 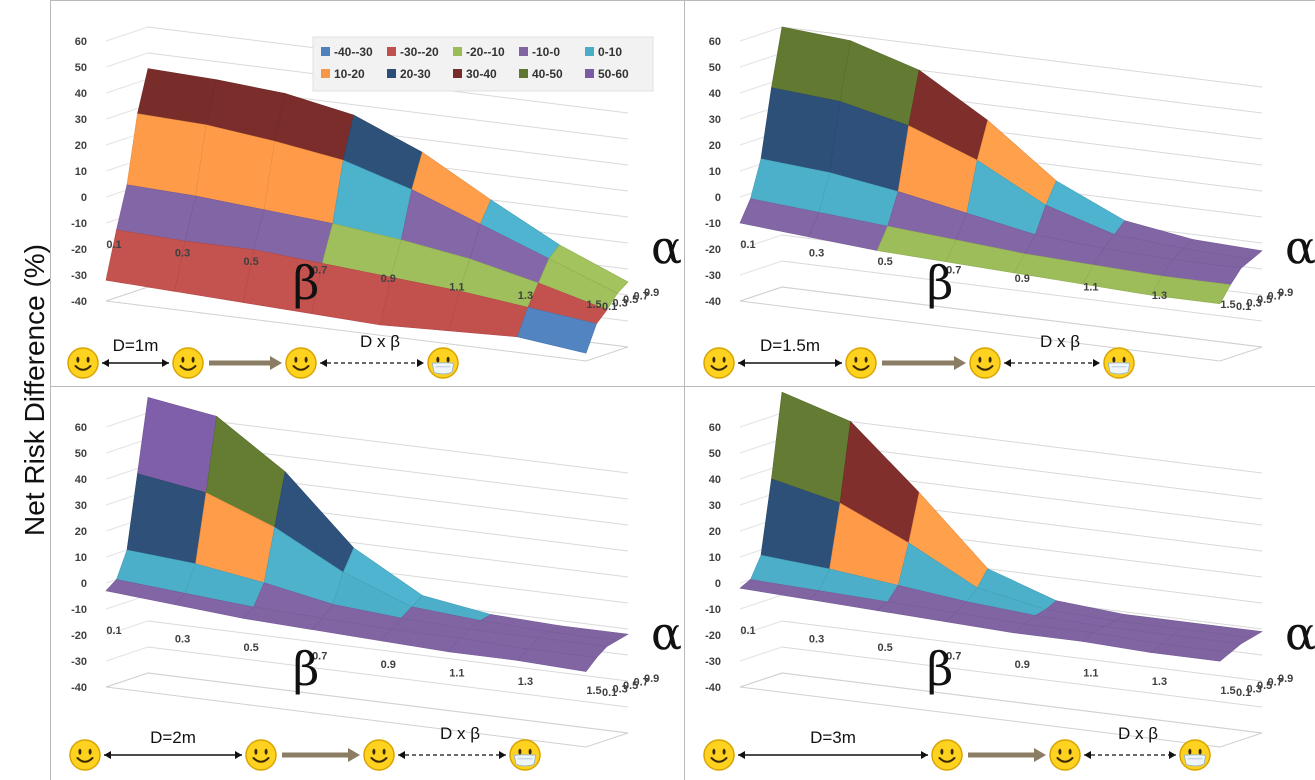 I want to click on distance-illustration: D=1.5m D x β, so click(x=919, y=355).